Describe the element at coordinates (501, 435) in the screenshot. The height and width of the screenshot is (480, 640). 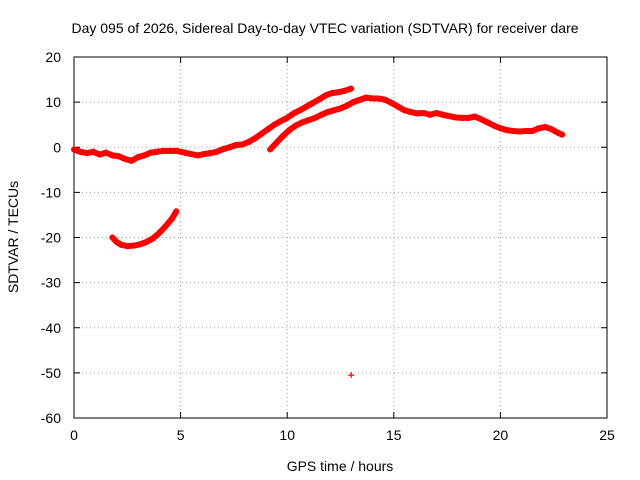
I see `x-tick-label: 20` at that location.